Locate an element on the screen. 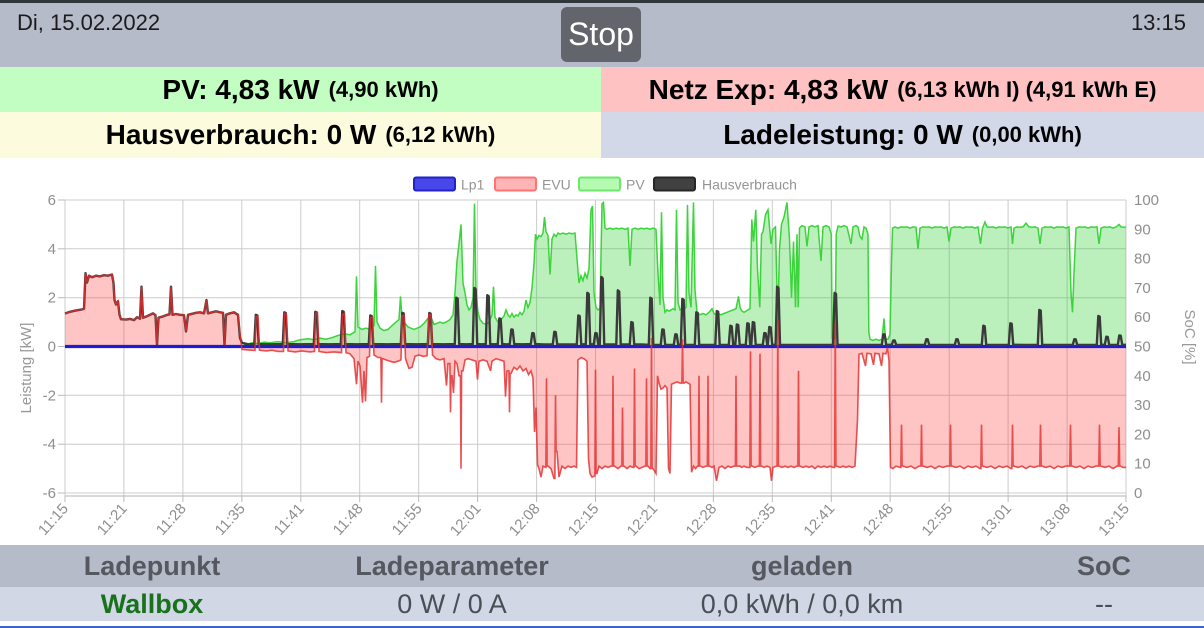 This screenshot has height=628, width=1204. svg-text: SoC [%] is located at coordinates (1189, 336).